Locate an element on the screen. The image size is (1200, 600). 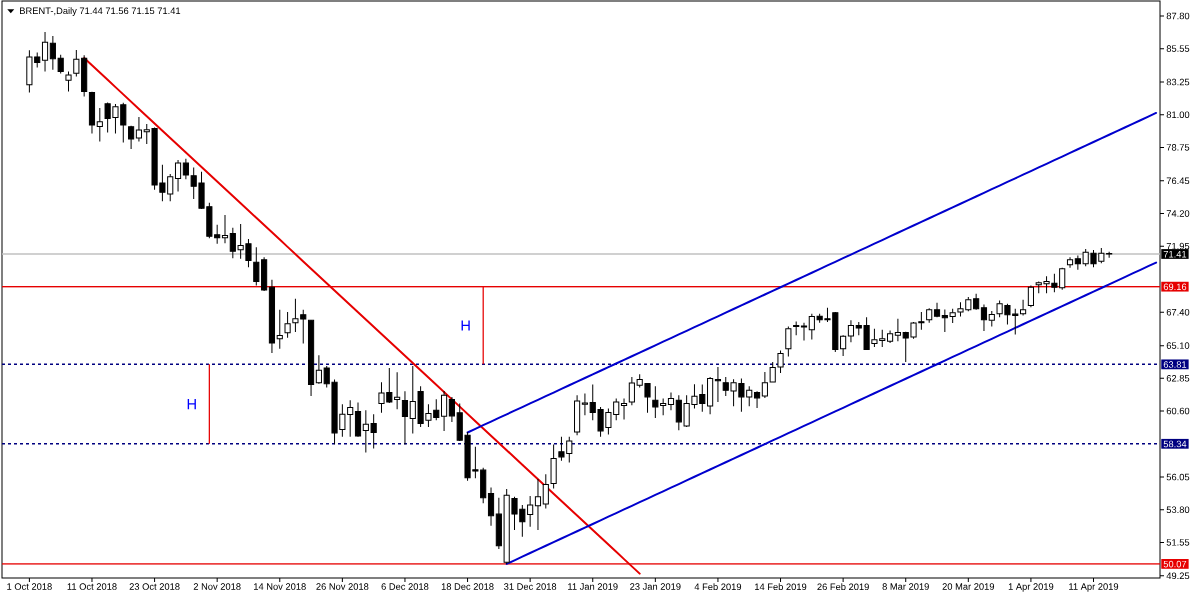
y-tick-label: 56.05 is located at coordinates (1178, 477).